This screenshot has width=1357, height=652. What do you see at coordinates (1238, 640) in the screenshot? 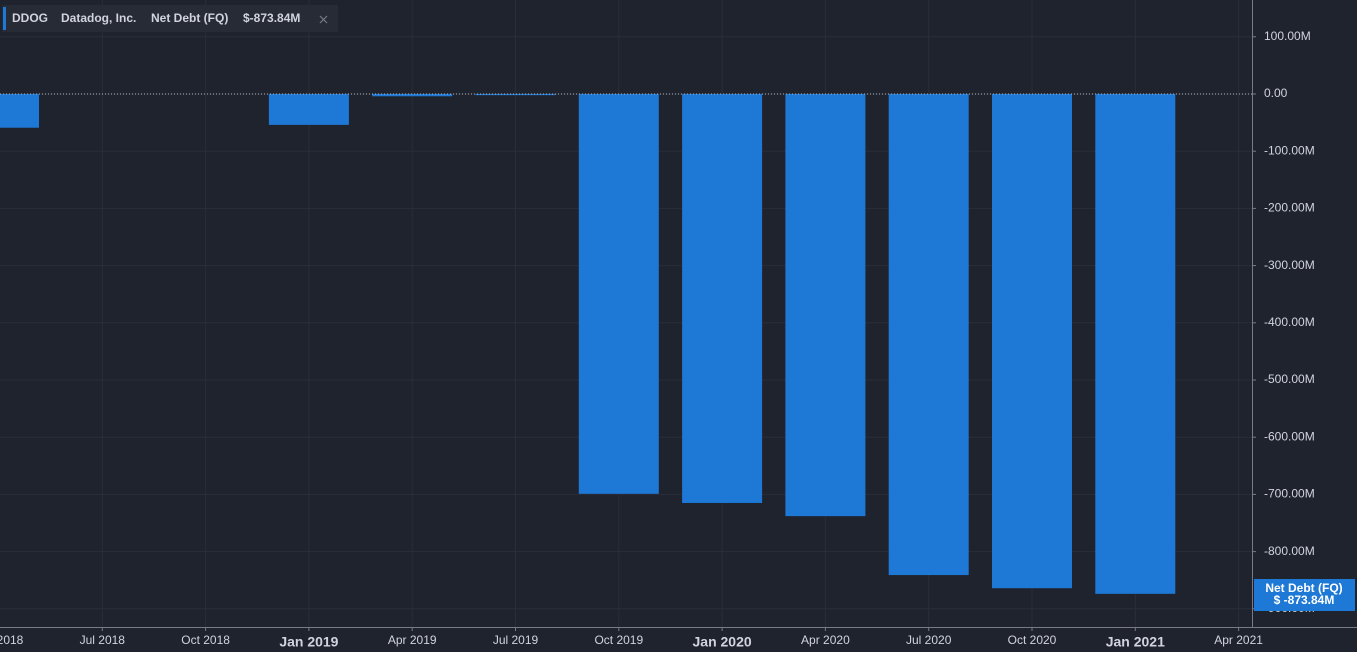
I see `x-tick-label: Apr 2021` at bounding box center [1238, 640].